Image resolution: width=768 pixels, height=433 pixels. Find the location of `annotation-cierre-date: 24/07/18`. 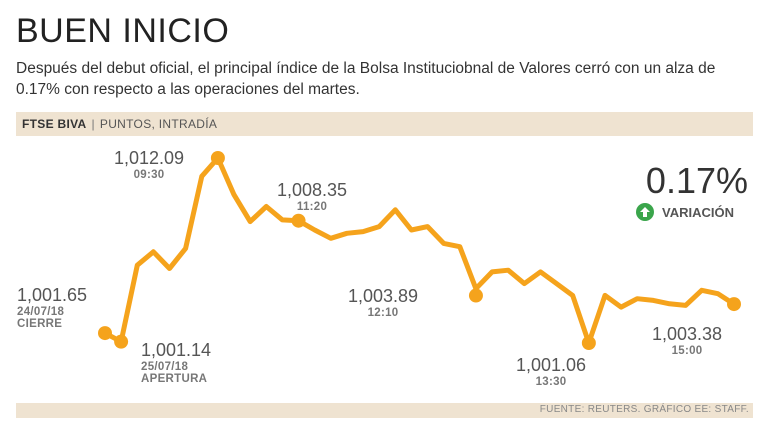

annotation-cierre-date: 24/07/18 is located at coordinates (41, 312).